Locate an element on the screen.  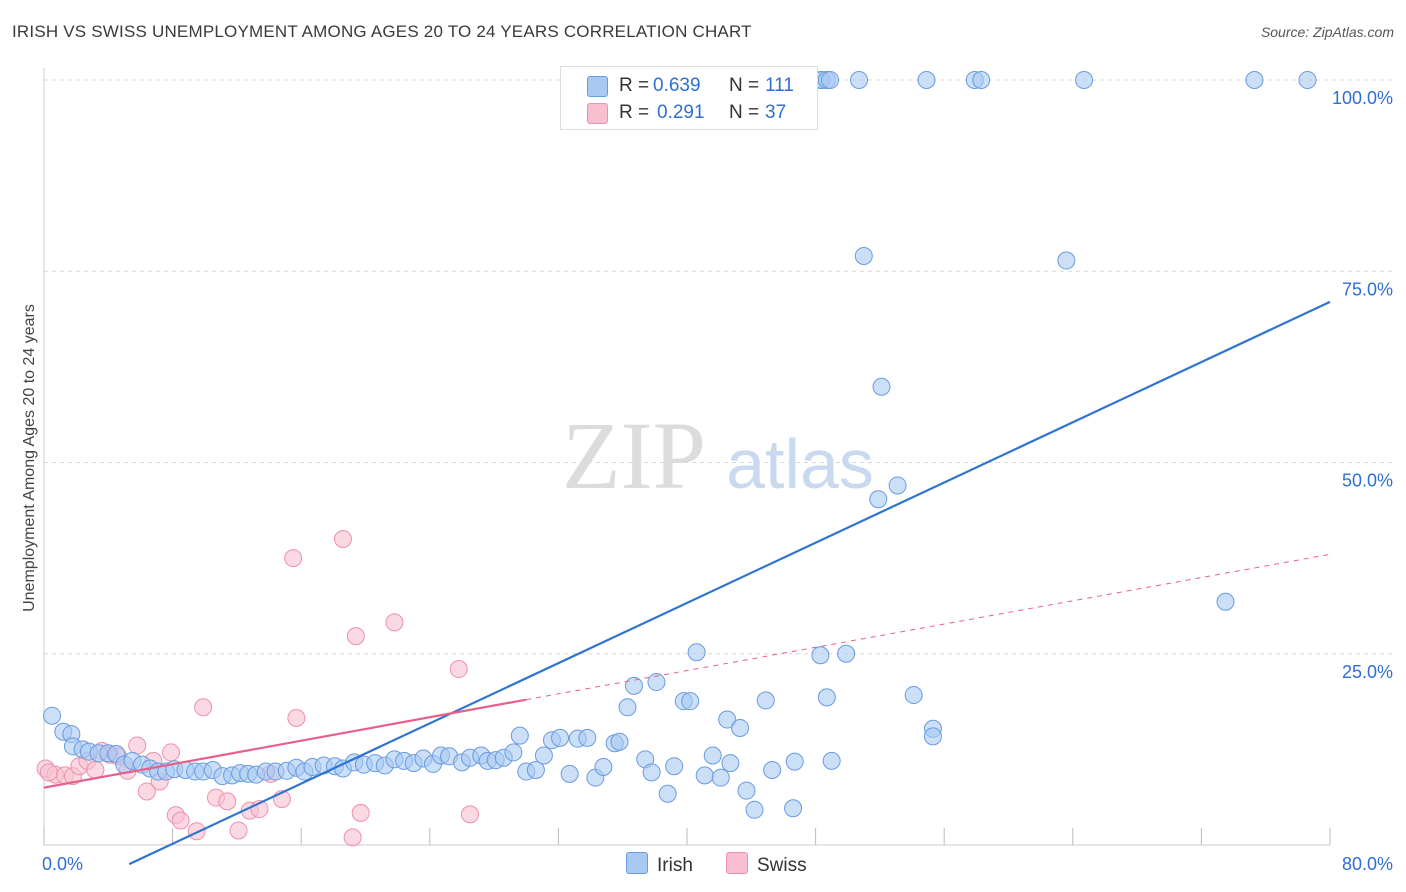
correlation-legend: R = 0.639 N = 111 R = 0.291 N = 37 is located at coordinates (689, 98).